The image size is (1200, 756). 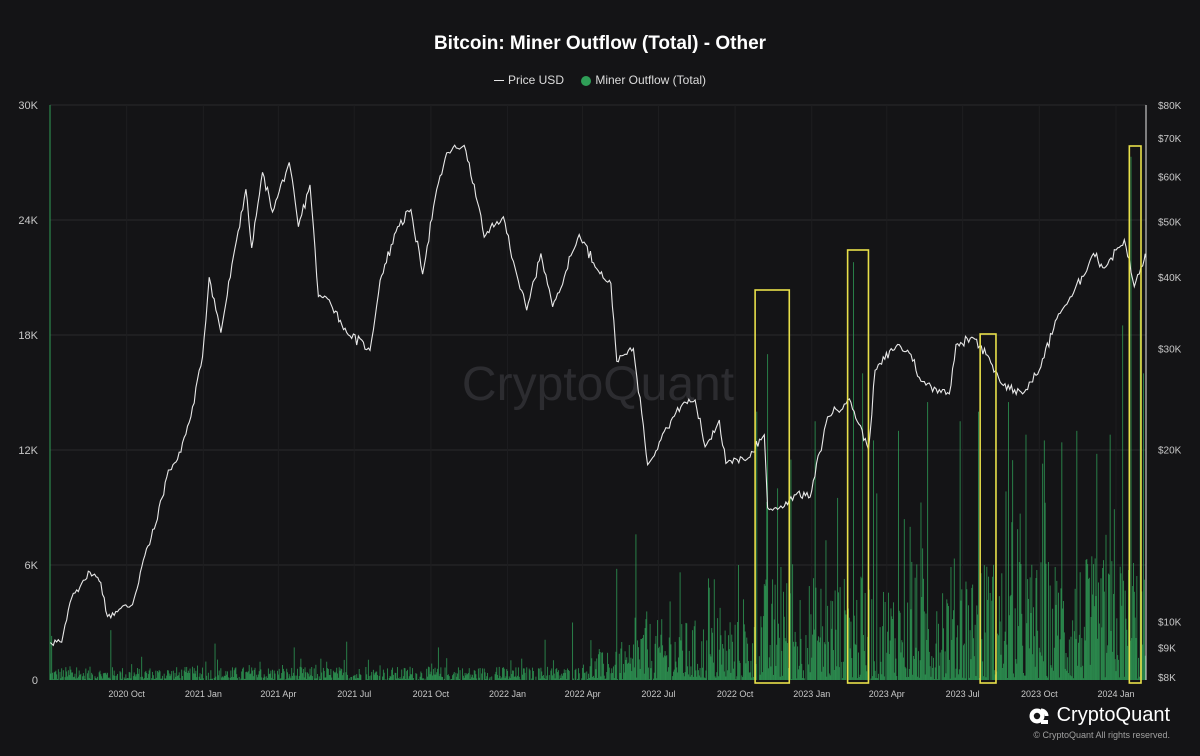 What do you see at coordinates (643, 80) in the screenshot?
I see `legend-item-outflow: Miner Outflow (Total)` at bounding box center [643, 80].